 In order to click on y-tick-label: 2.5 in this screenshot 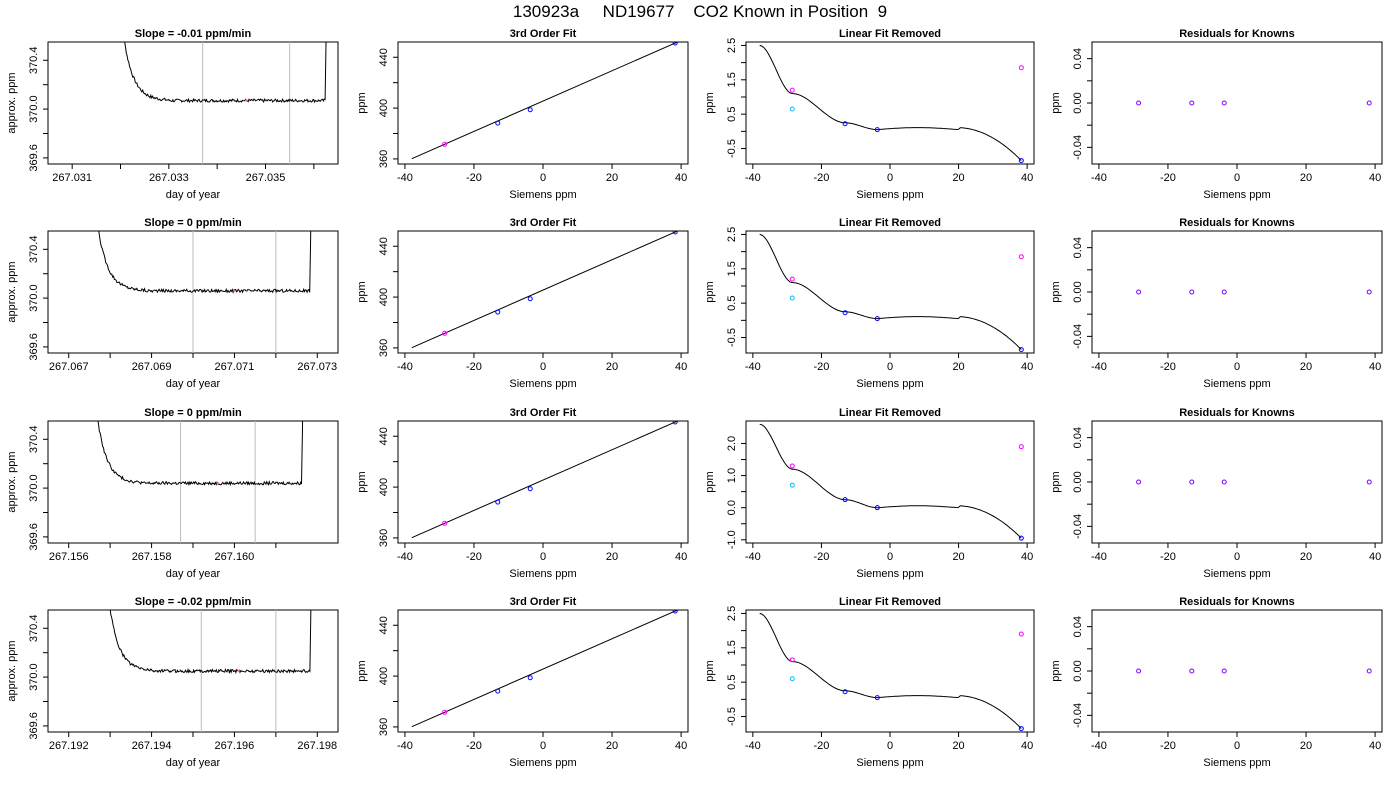, I will do `click(732, 45)`.